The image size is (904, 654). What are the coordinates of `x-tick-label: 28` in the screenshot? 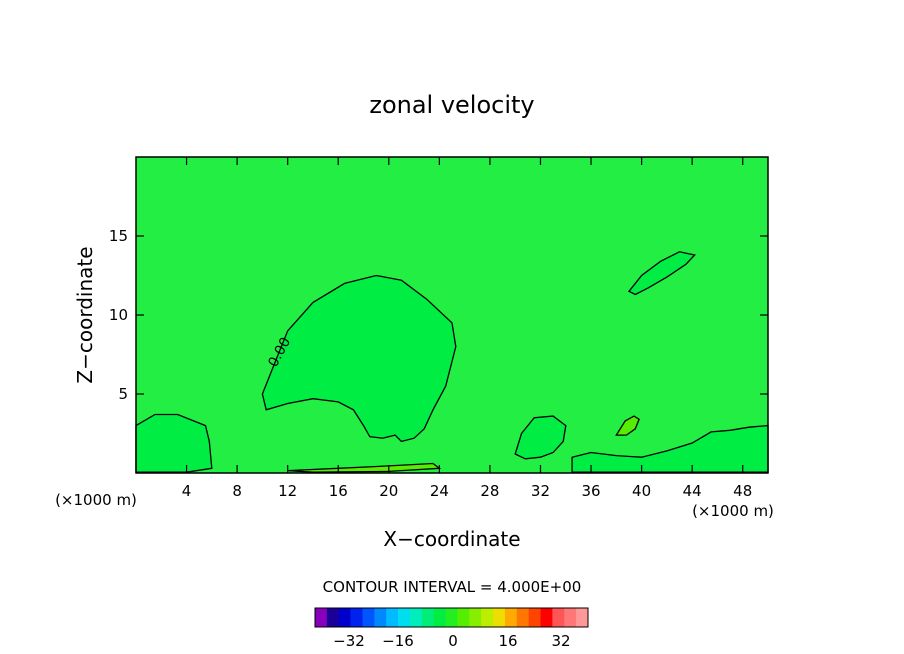 It's located at (489, 491).